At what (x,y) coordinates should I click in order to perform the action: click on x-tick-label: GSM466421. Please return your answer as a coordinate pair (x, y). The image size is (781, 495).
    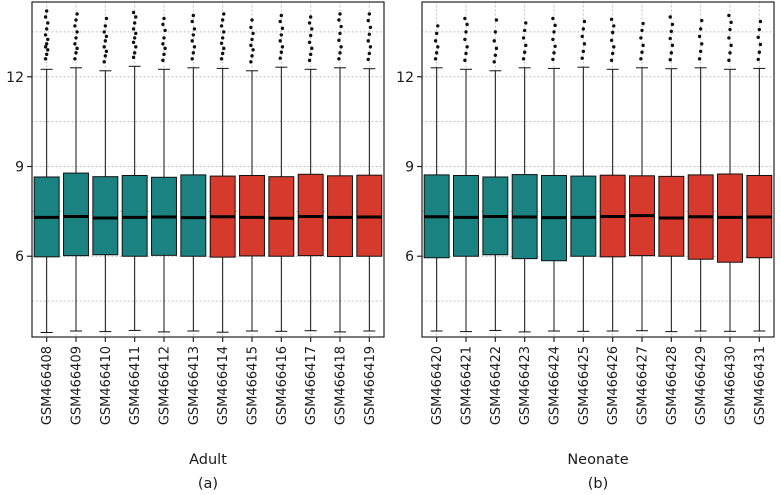
    Looking at the image, I should click on (467, 385).